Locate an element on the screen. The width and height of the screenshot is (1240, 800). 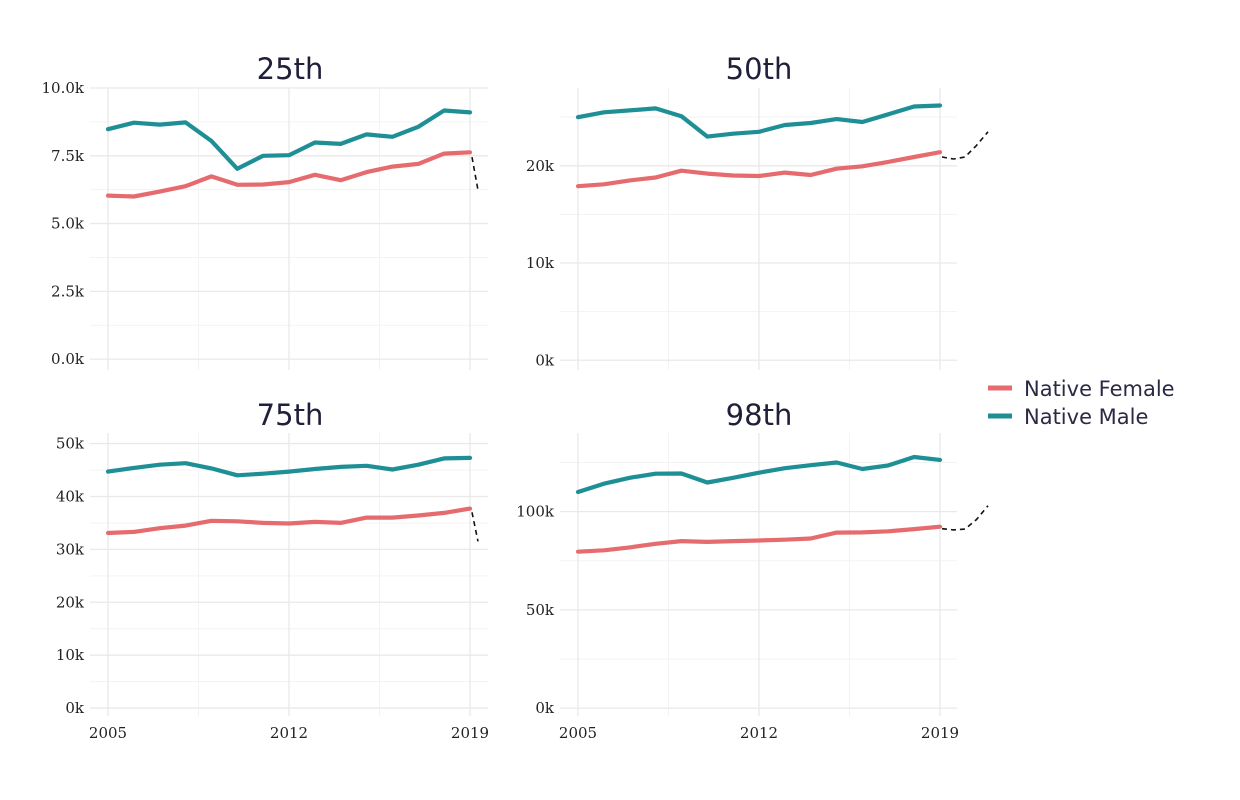
y-tick-label: 40k is located at coordinates (70, 496).